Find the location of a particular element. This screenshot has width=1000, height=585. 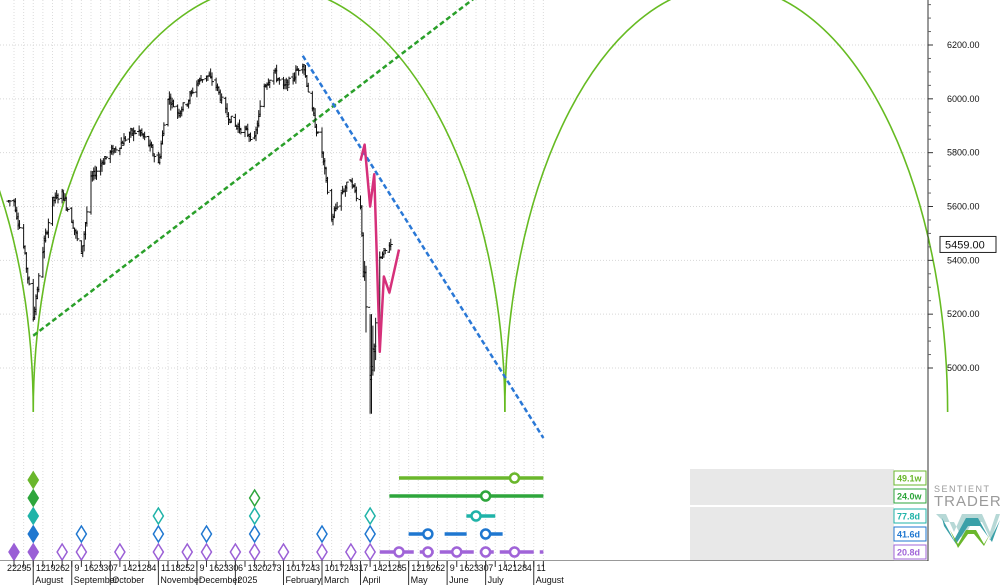

month-label: April is located at coordinates (372, 580).